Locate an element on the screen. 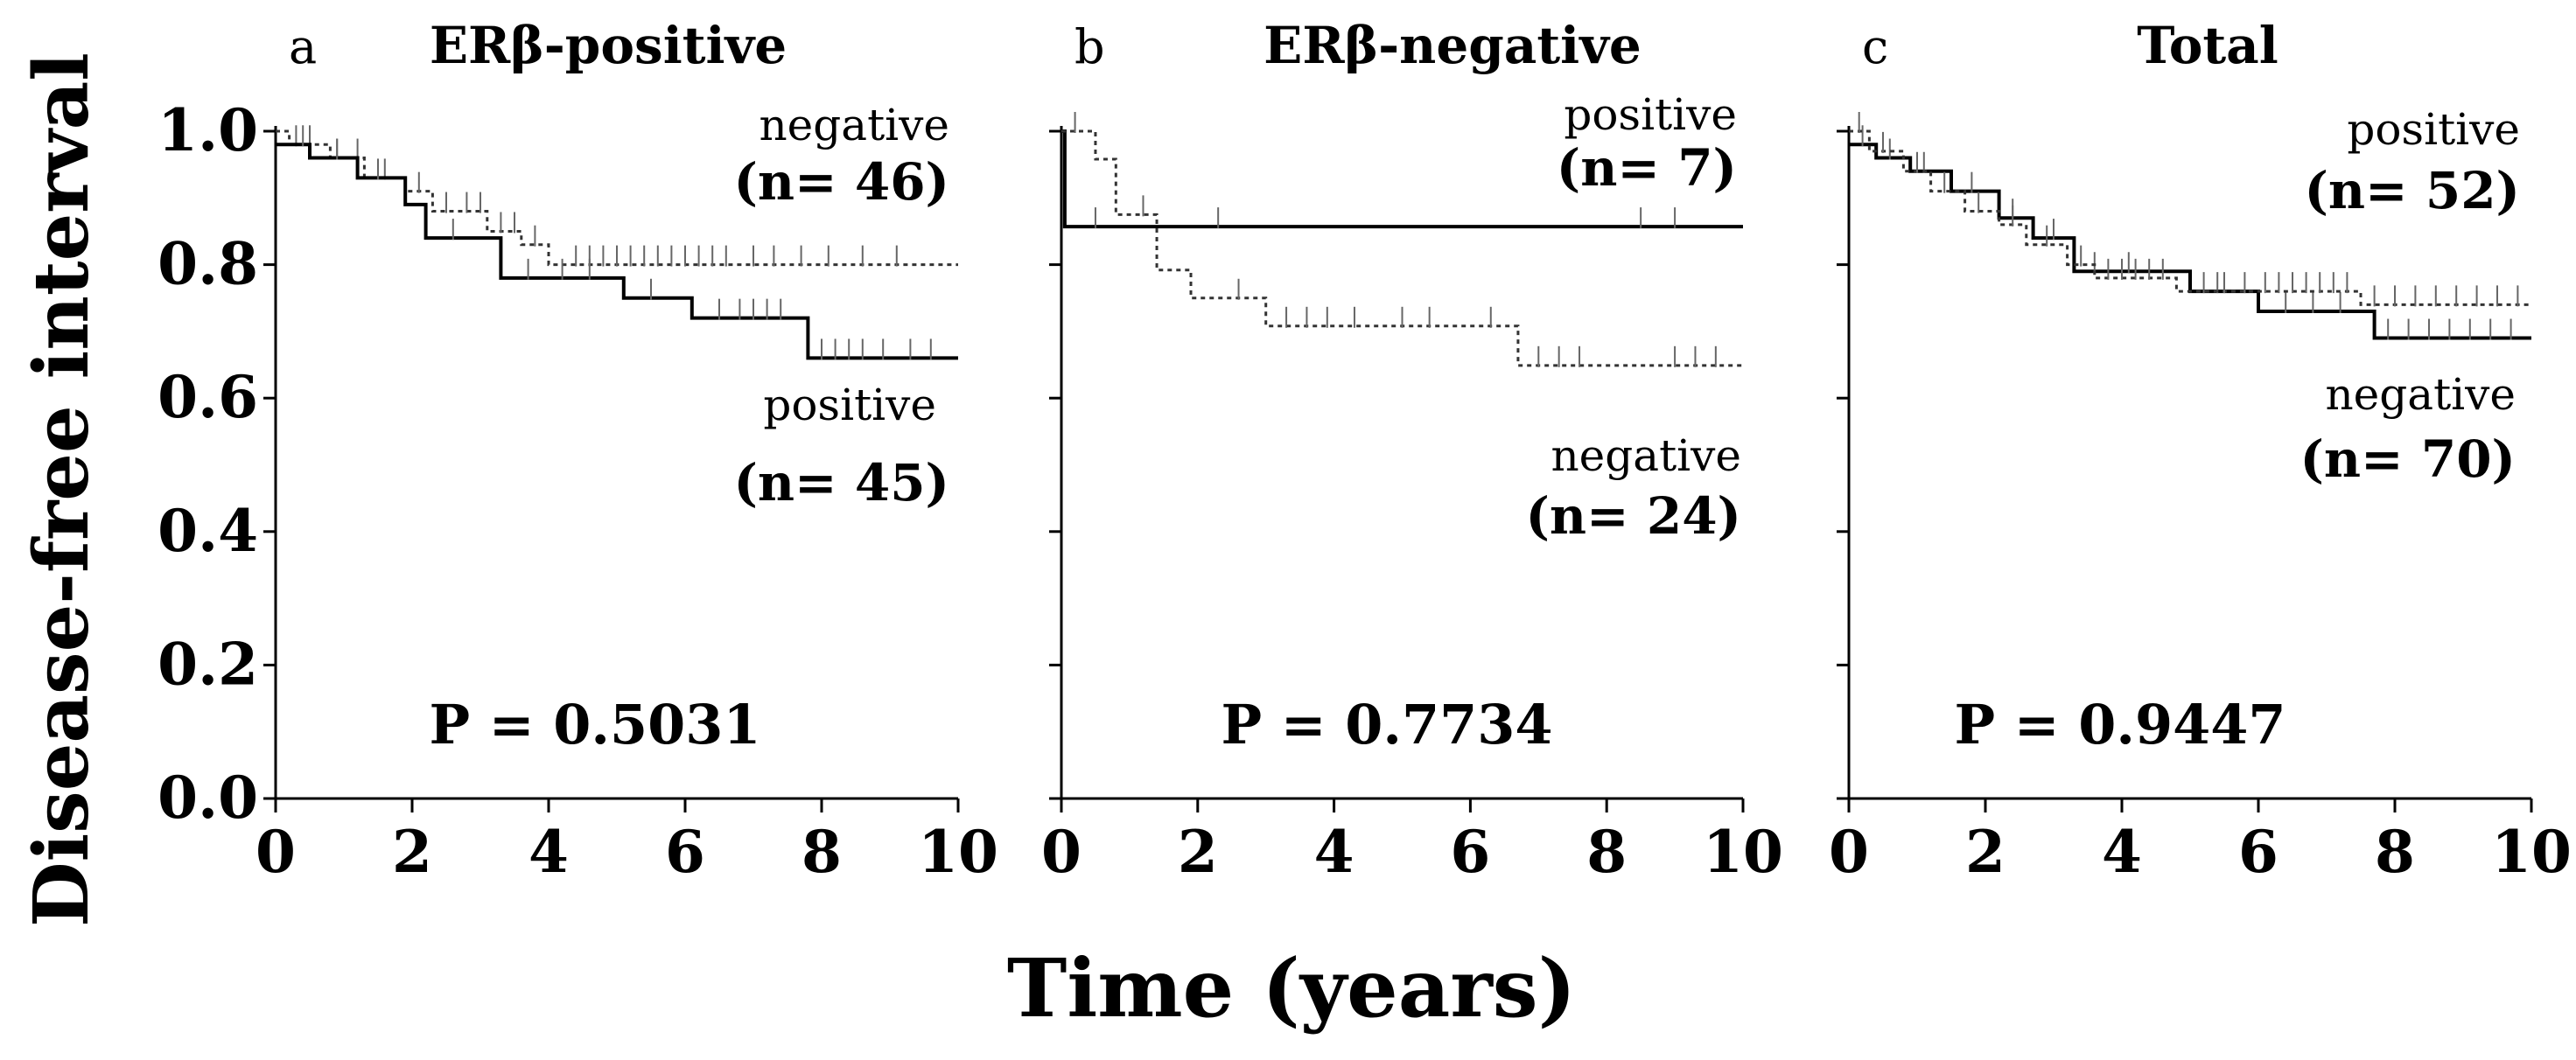 The image size is (2576, 1060). panel-c-legend-top-n: (n= 52) is located at coordinates (2412, 190).